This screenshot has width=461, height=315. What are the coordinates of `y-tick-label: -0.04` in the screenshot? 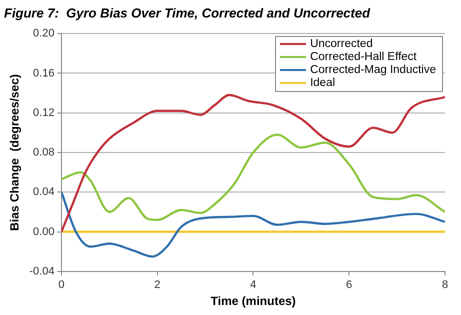 It's located at (41, 271).